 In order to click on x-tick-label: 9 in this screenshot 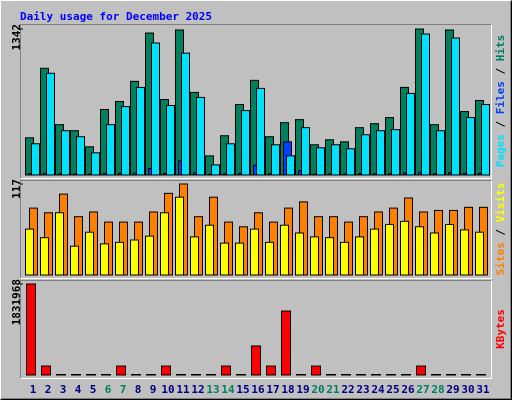, I will do `click(153, 389)`.